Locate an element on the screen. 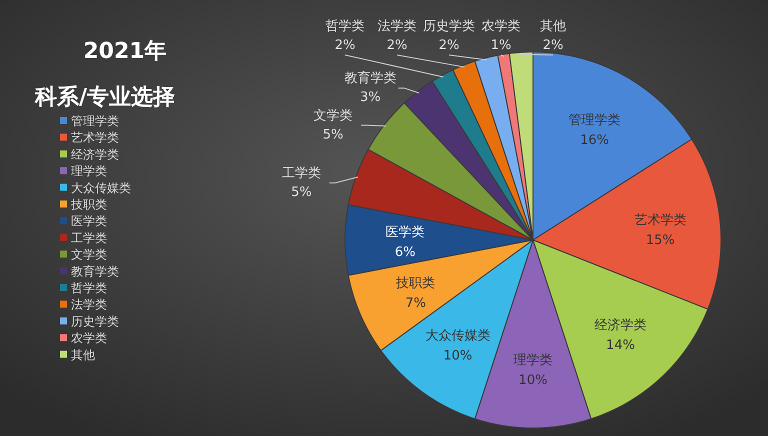 The height and width of the screenshot is (436, 768). category-label: 管理学类 is located at coordinates (95, 121).